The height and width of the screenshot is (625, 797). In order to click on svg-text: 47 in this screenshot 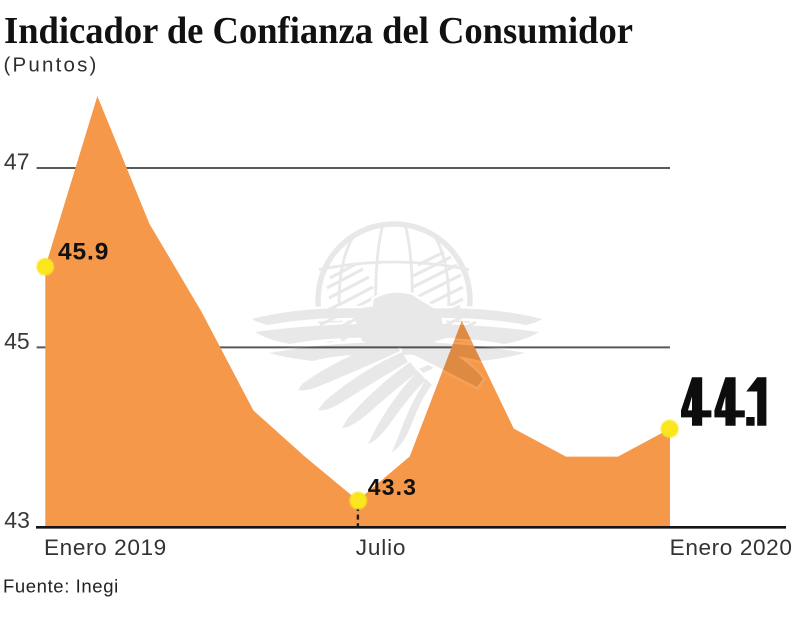, I will do `click(17, 161)`.